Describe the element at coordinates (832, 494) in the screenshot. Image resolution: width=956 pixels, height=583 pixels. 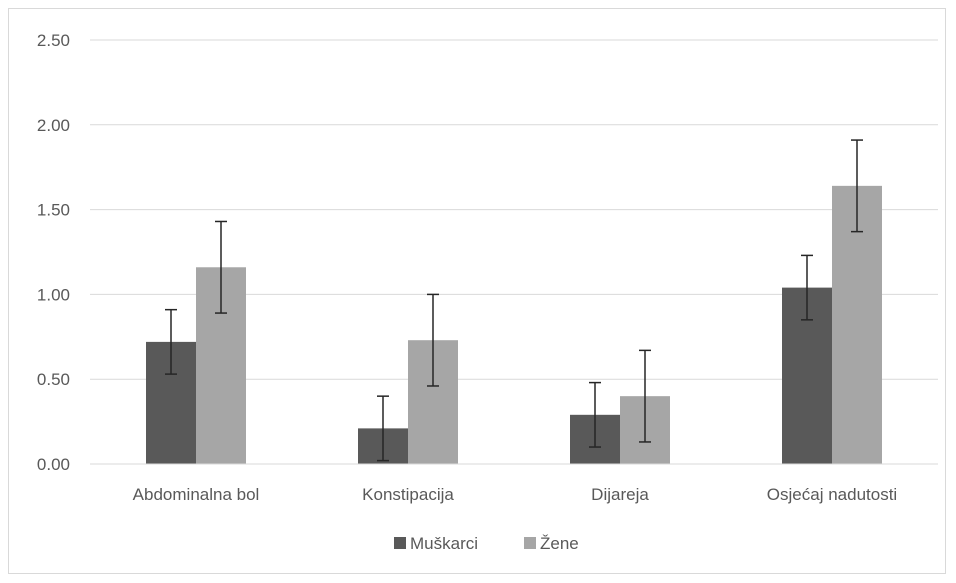
I see `x-tick-label: Osjećaj nadutosti` at that location.